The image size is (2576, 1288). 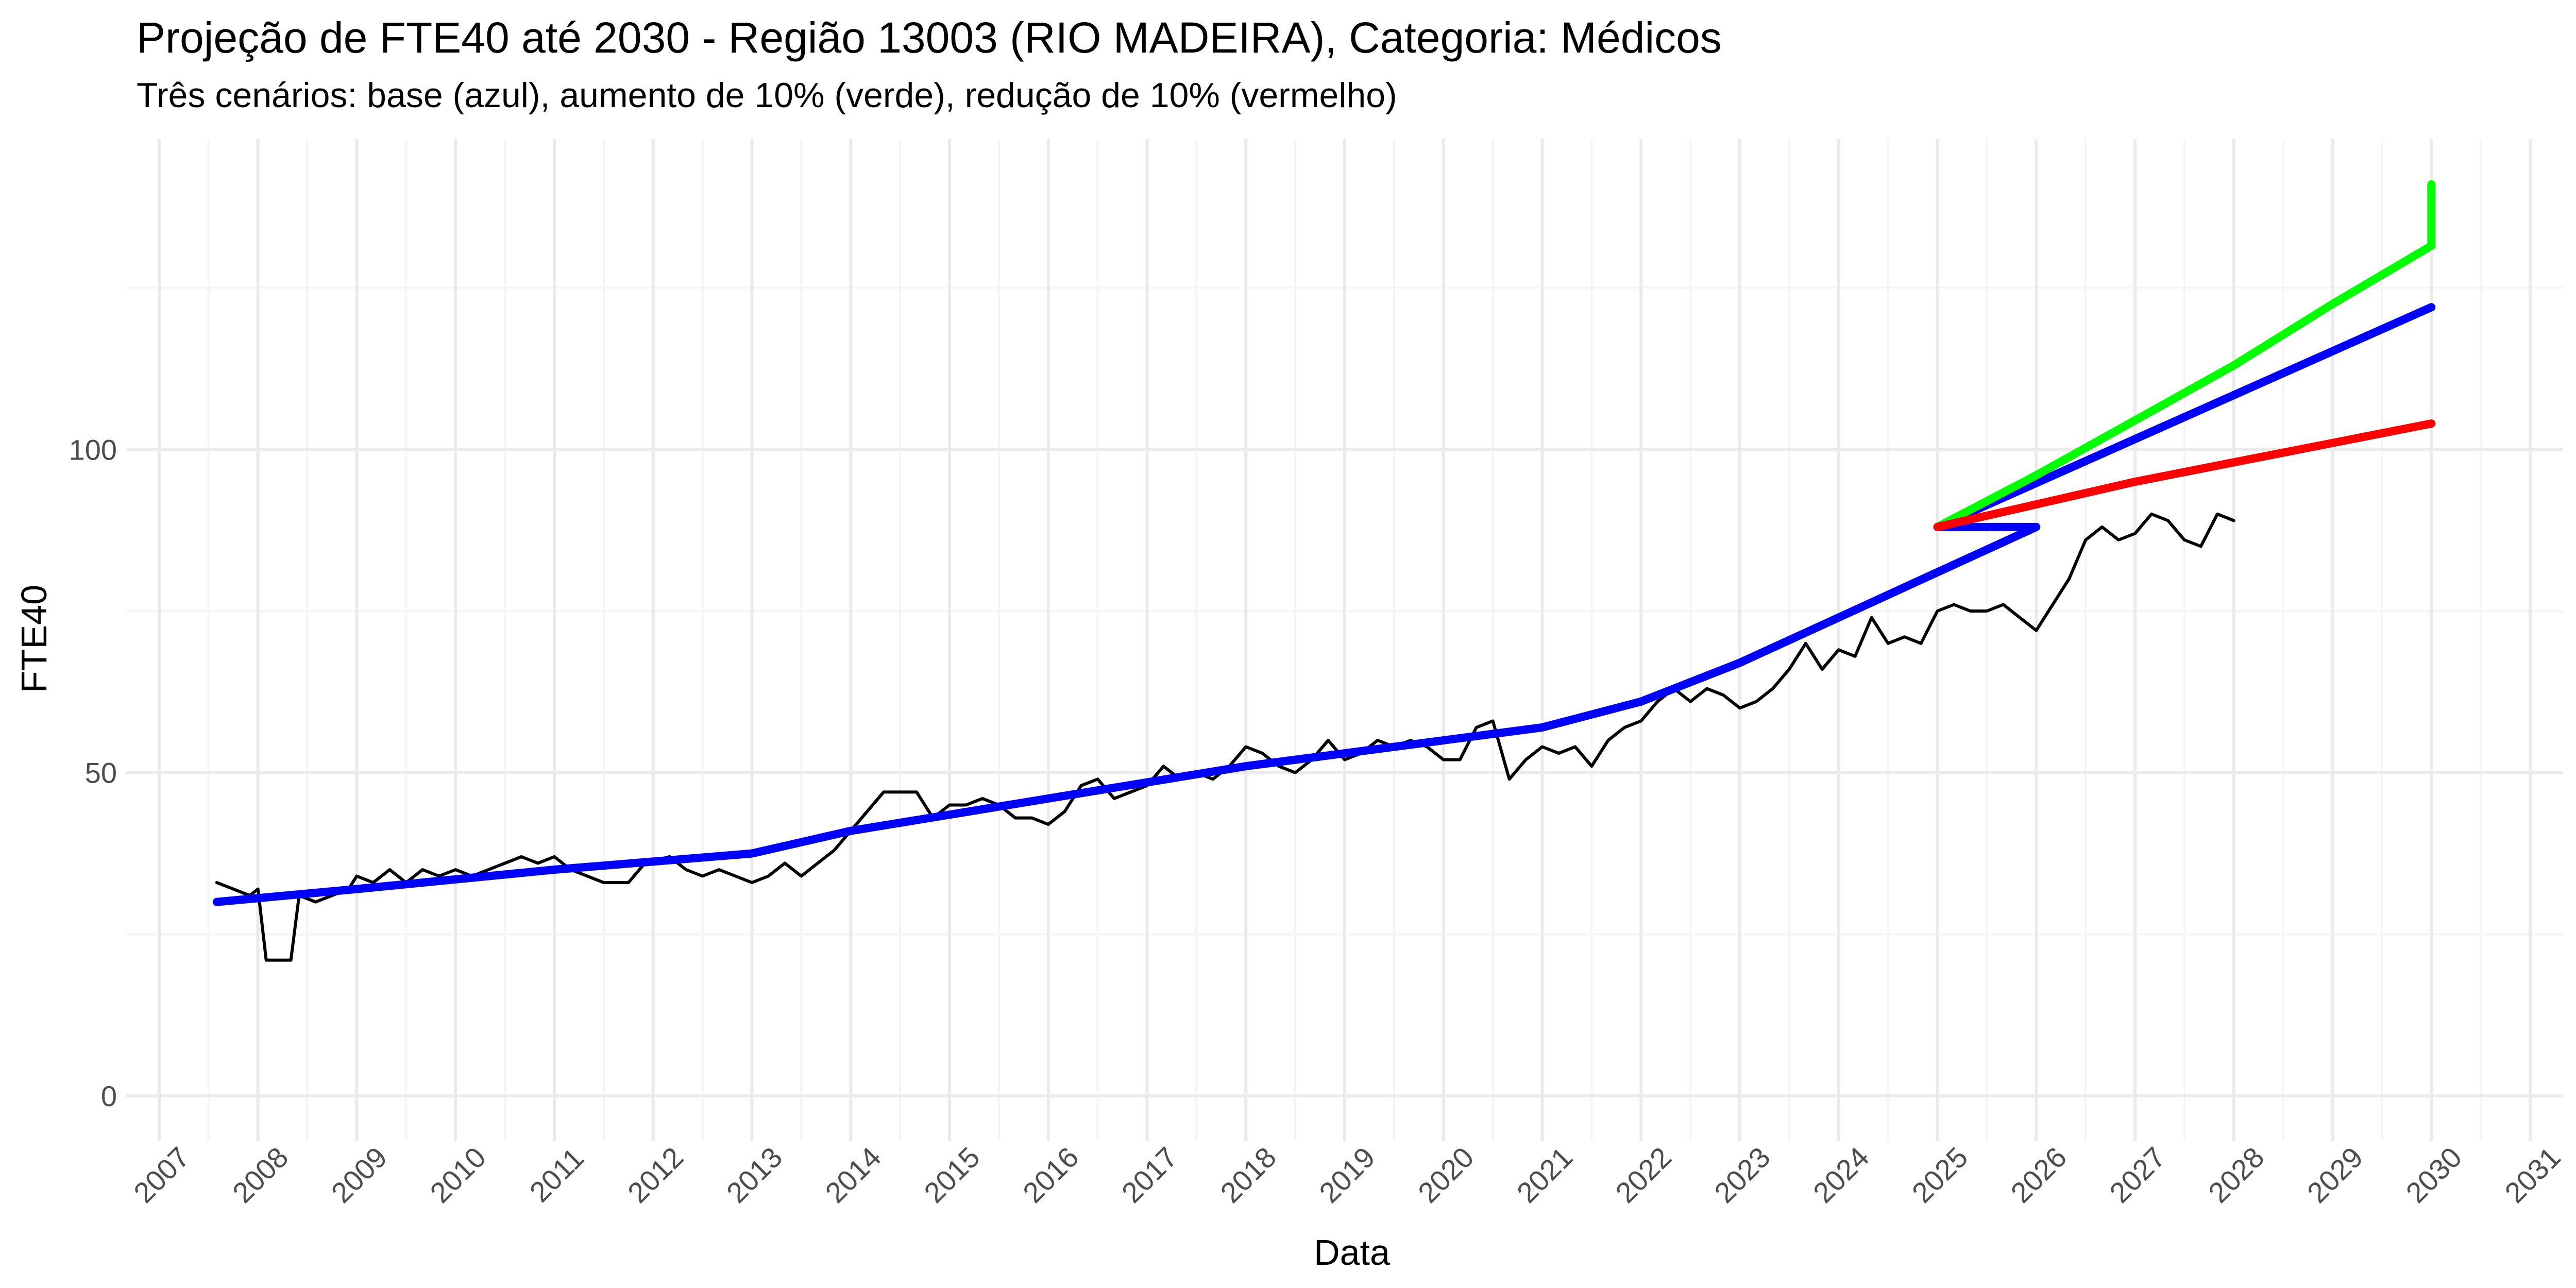 What do you see at coordinates (260, 1175) in the screenshot?
I see `x-tick-label: 2008` at bounding box center [260, 1175].